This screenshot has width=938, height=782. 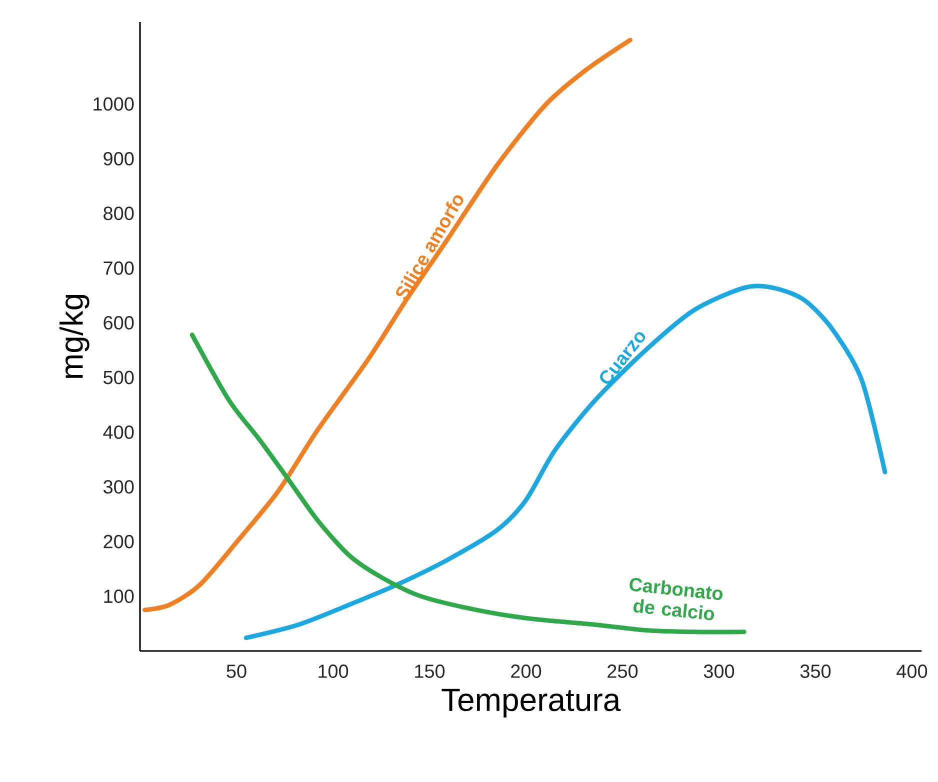 What do you see at coordinates (119, 323) in the screenshot?
I see `y-tick-label: 600` at bounding box center [119, 323].